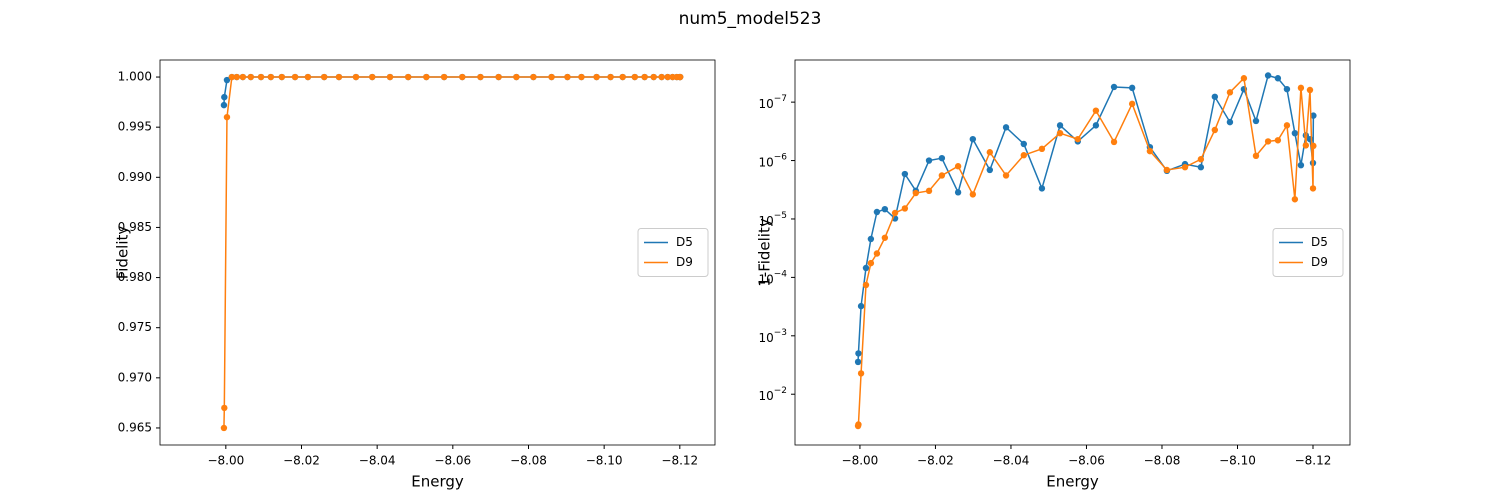 This screenshot has width=1500, height=500. Describe the element at coordinates (772, 102) in the screenshot. I see `y-tick-label: 10⁻⁷` at that location.